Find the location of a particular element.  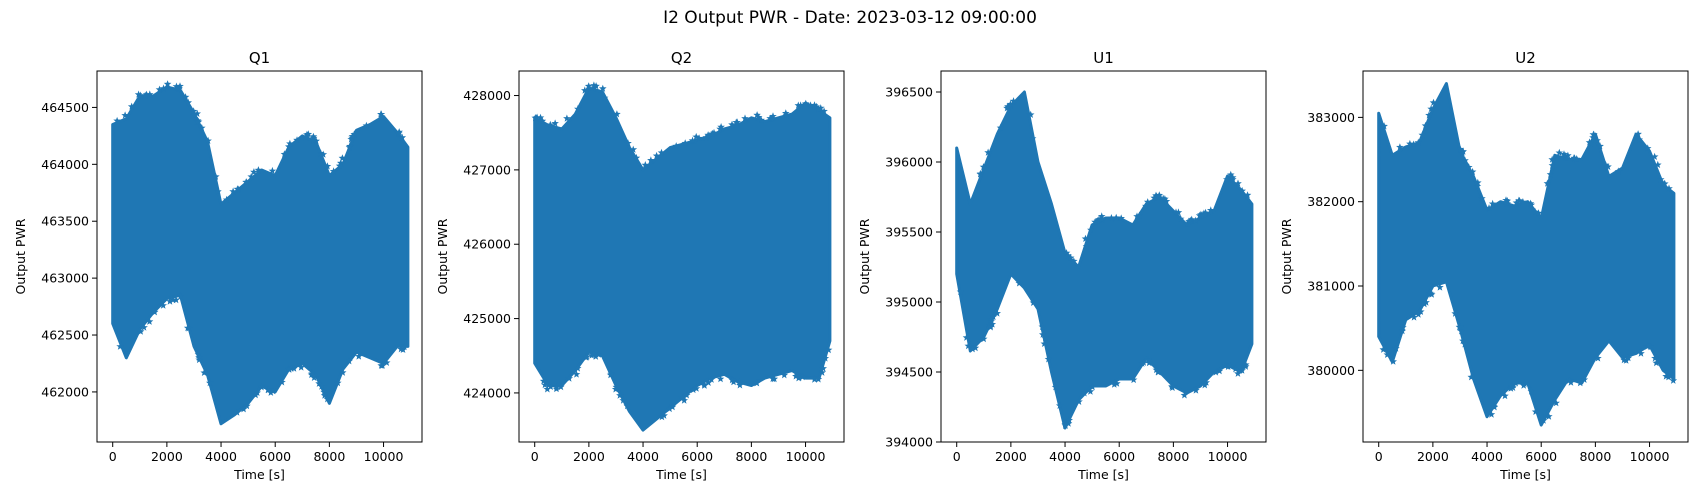

y-tick-label: 395500 is located at coordinates (909, 232).